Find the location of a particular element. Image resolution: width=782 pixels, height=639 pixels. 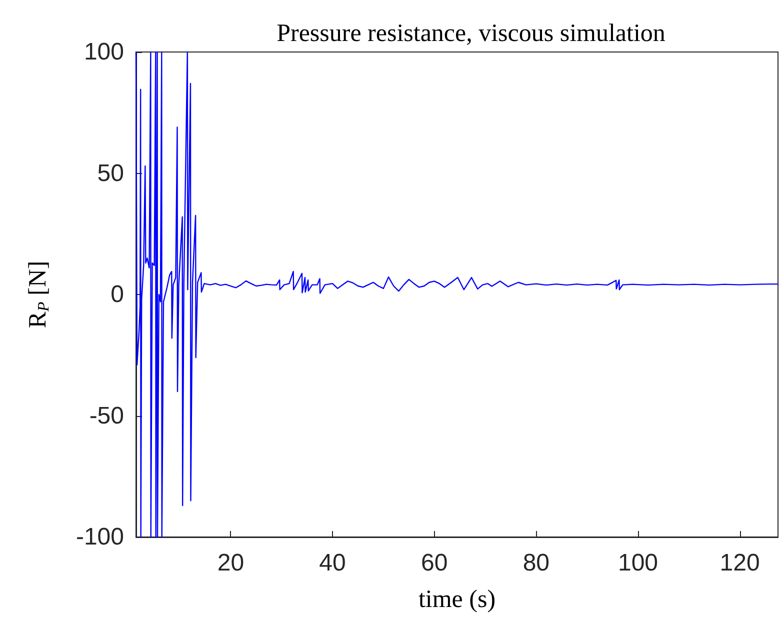

y-tick-label: -100 is located at coordinates (100, 537).